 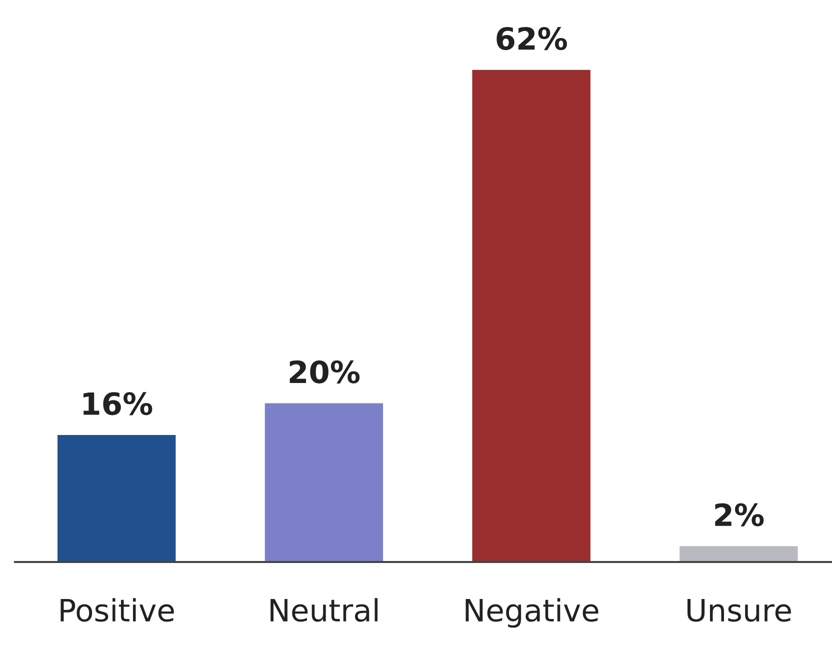 I want to click on data-label: 16%, so click(x=117, y=404).